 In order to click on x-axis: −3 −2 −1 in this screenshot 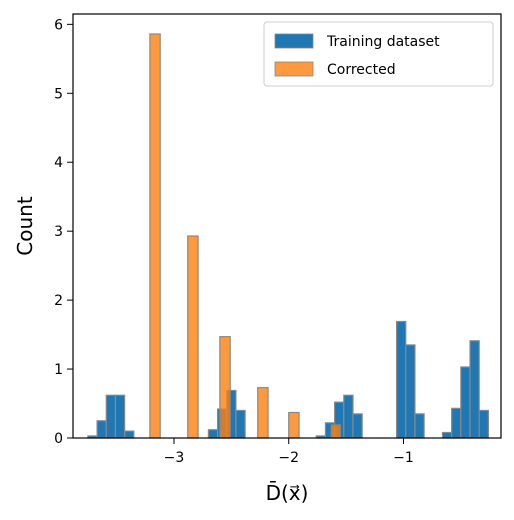, I will do `click(289, 452)`.